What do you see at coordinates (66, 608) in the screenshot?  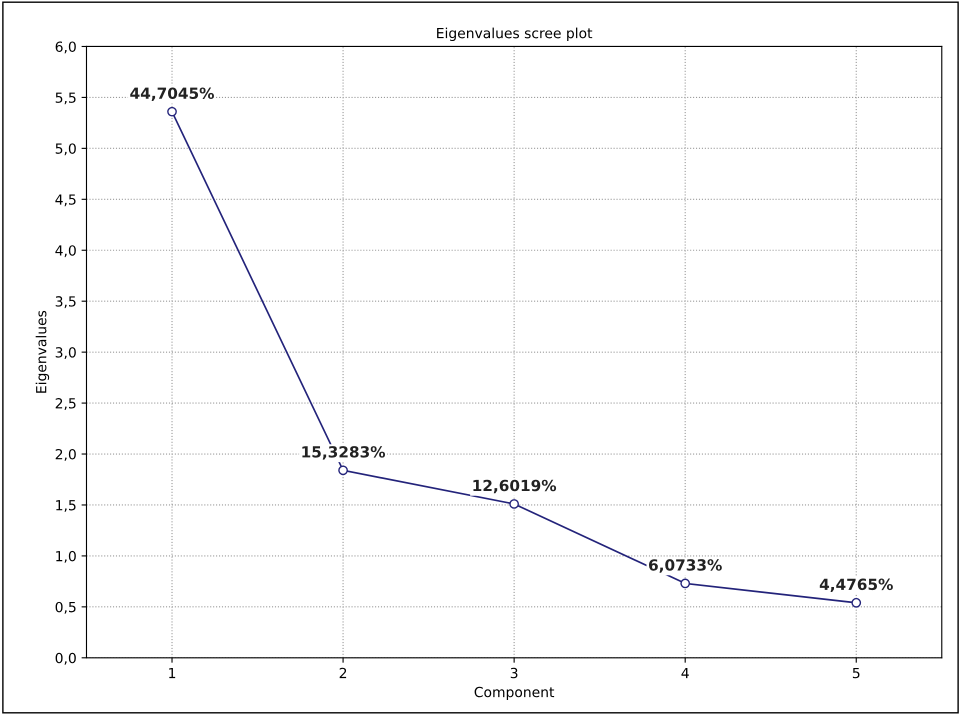 I see `y-tick-label: 0,5` at bounding box center [66, 608].